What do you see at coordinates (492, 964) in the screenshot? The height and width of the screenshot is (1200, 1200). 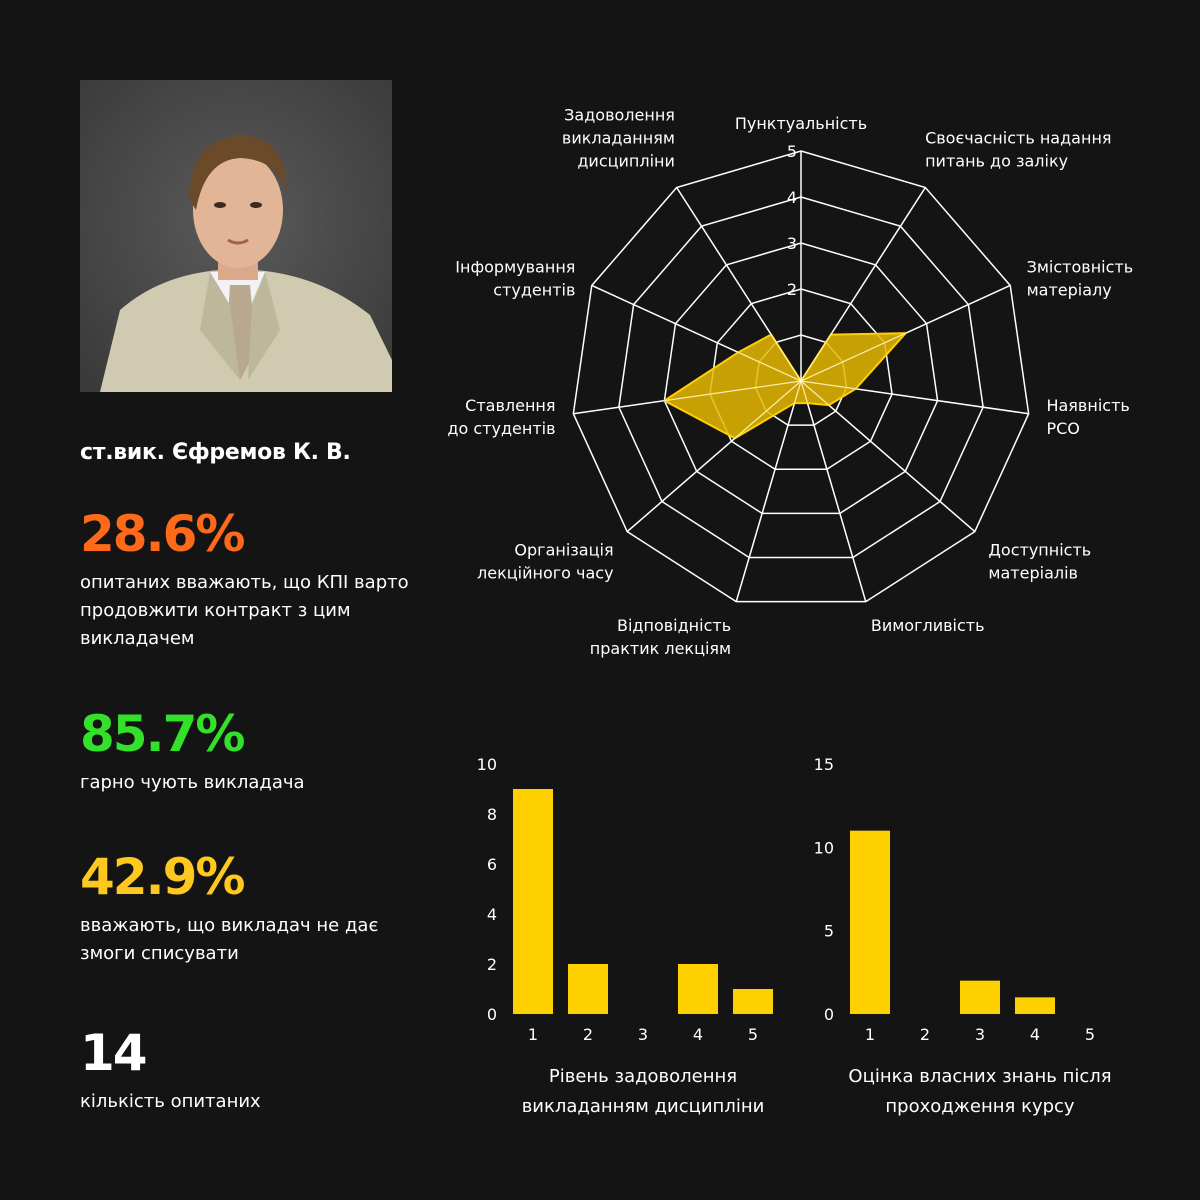 I see `bar-y-tick-label: 2` at bounding box center [492, 964].